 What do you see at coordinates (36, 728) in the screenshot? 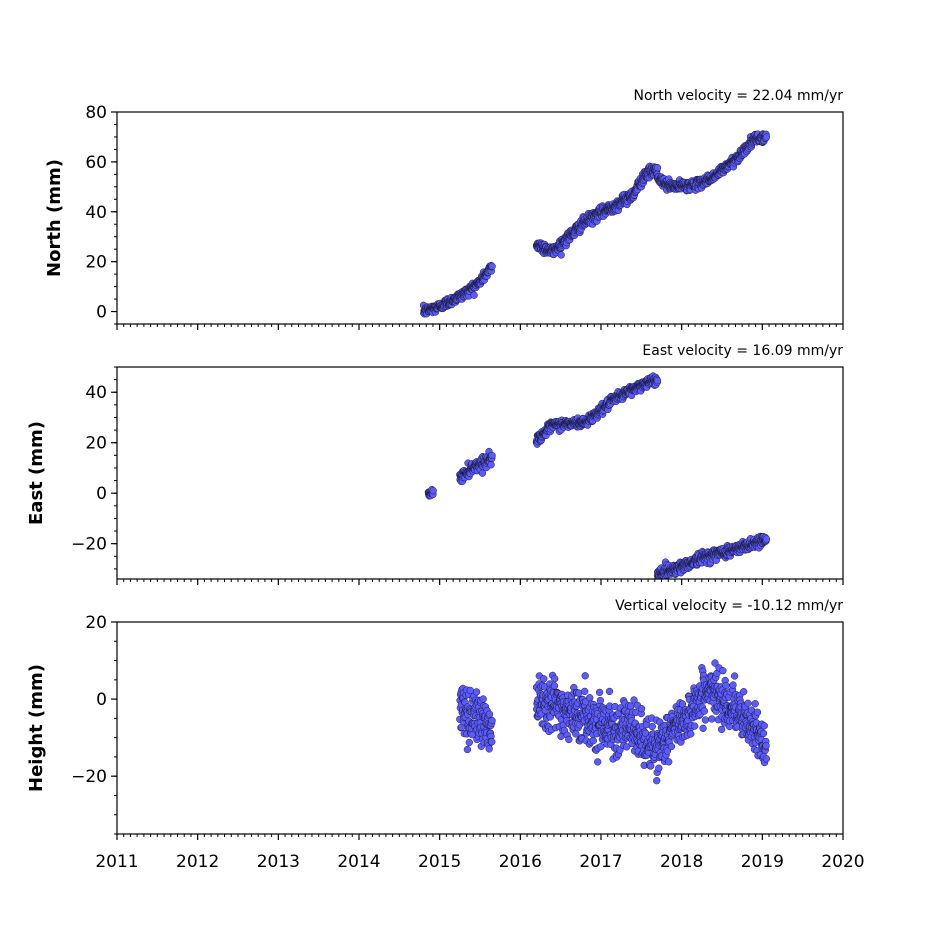
I see `y-axis-label: Height (mm)` at bounding box center [36, 728].